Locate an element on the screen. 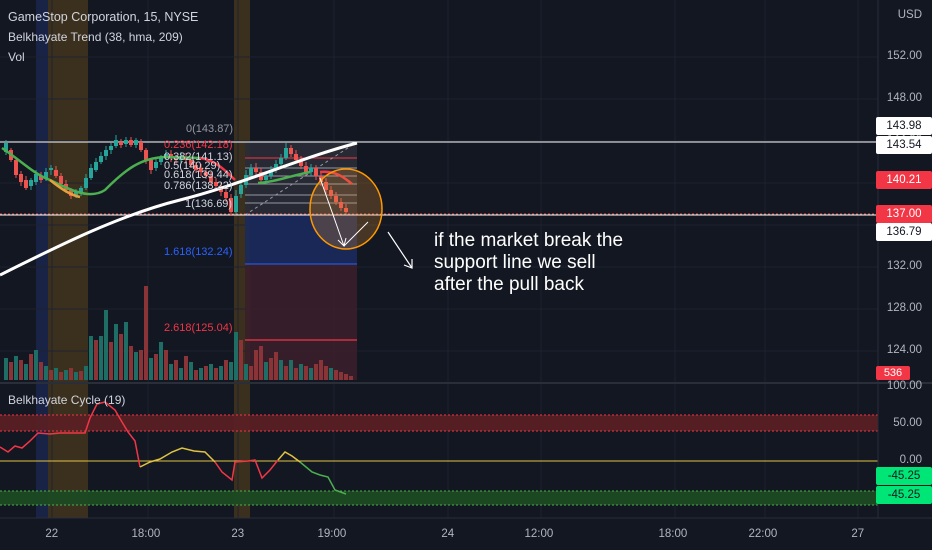 Image resolution: width=932 pixels, height=550 pixels. symbol-title: GameStop Corporation, 15, NYSE is located at coordinates (103, 17).